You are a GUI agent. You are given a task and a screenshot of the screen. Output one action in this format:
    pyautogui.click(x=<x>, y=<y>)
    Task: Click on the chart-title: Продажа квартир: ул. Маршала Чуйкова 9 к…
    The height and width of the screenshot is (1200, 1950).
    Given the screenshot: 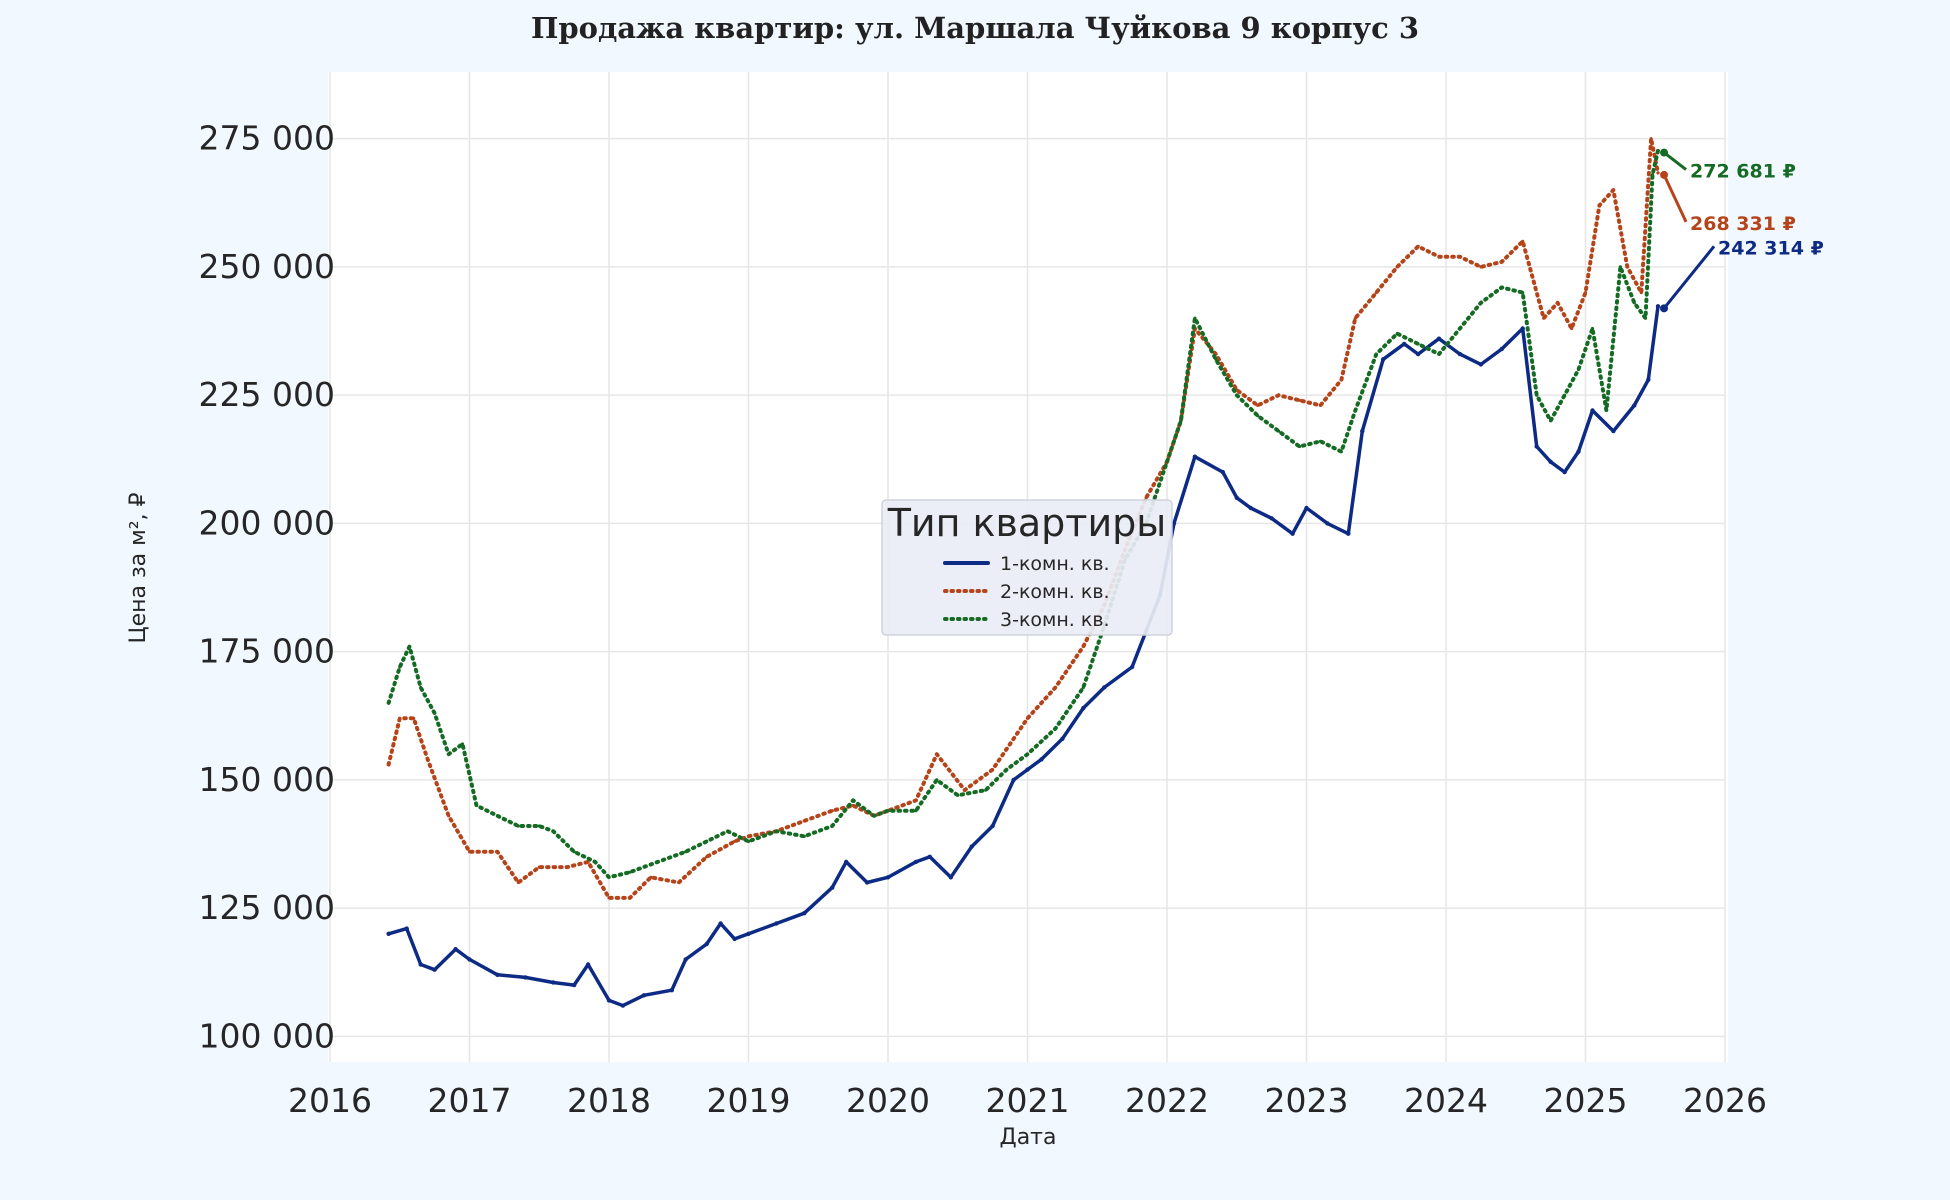 What is the action you would take?
    pyautogui.click(x=975, y=28)
    